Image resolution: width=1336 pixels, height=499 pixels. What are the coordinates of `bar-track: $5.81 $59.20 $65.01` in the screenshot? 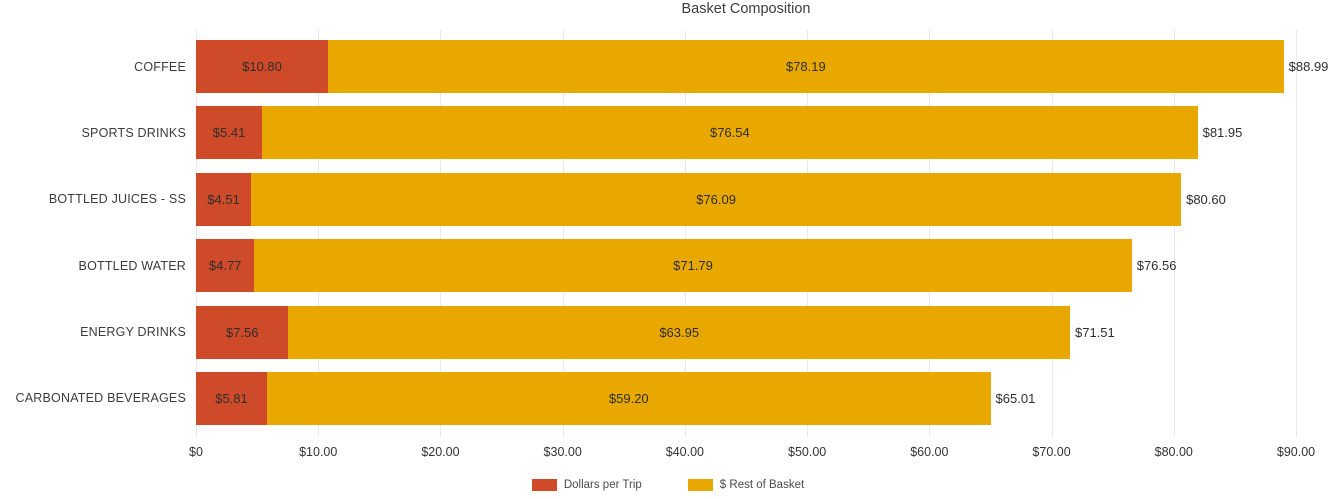 It's located at (616, 398).